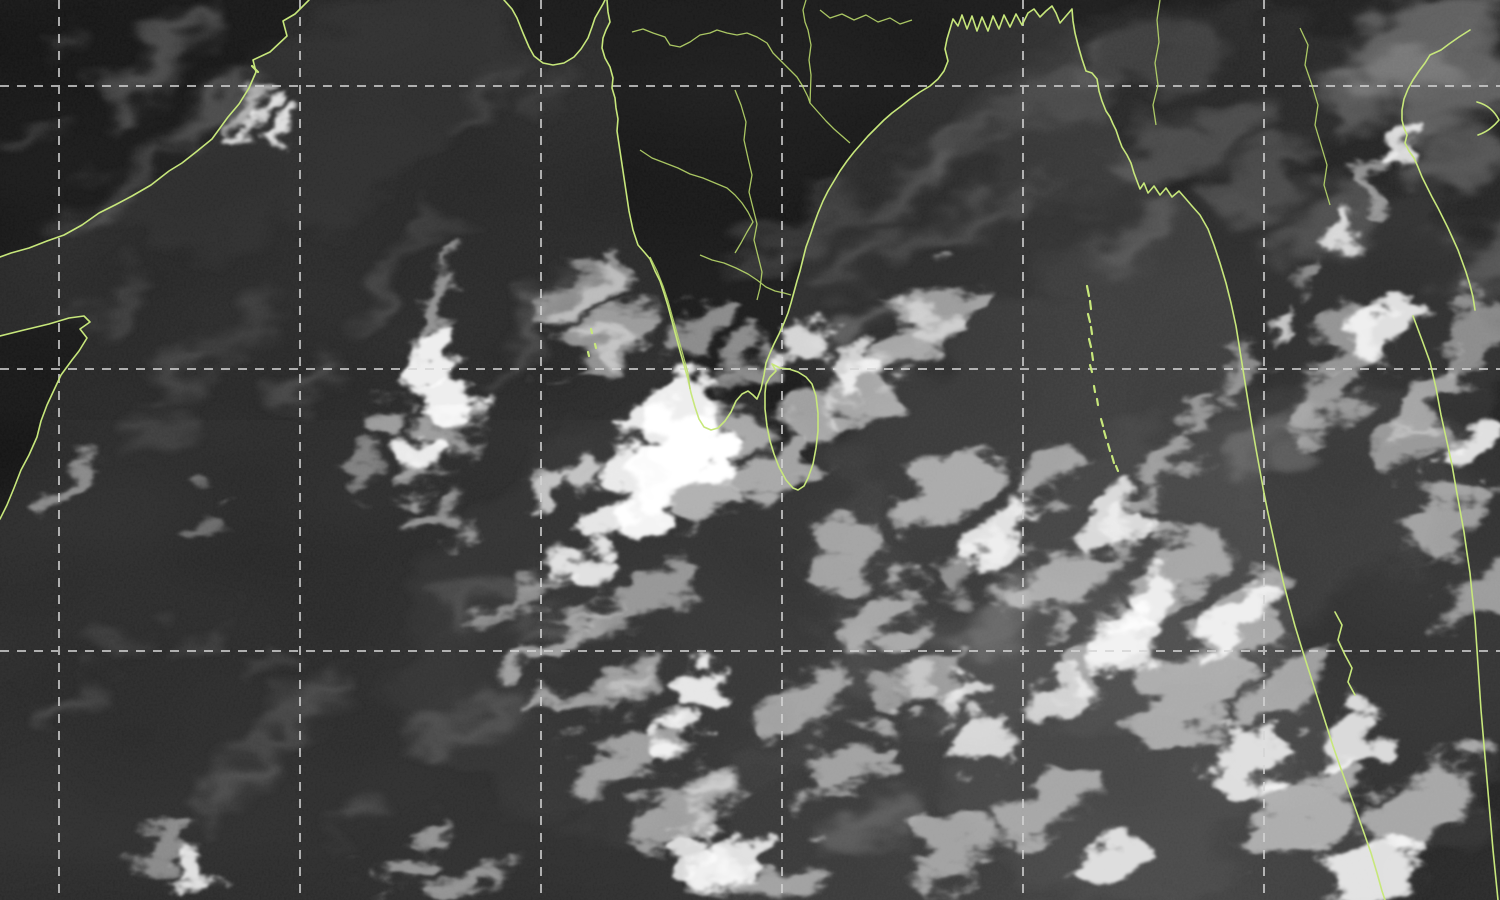  Describe the element at coordinates (826, 72) in the screenshot. I see `border-india-central-border` at that location.